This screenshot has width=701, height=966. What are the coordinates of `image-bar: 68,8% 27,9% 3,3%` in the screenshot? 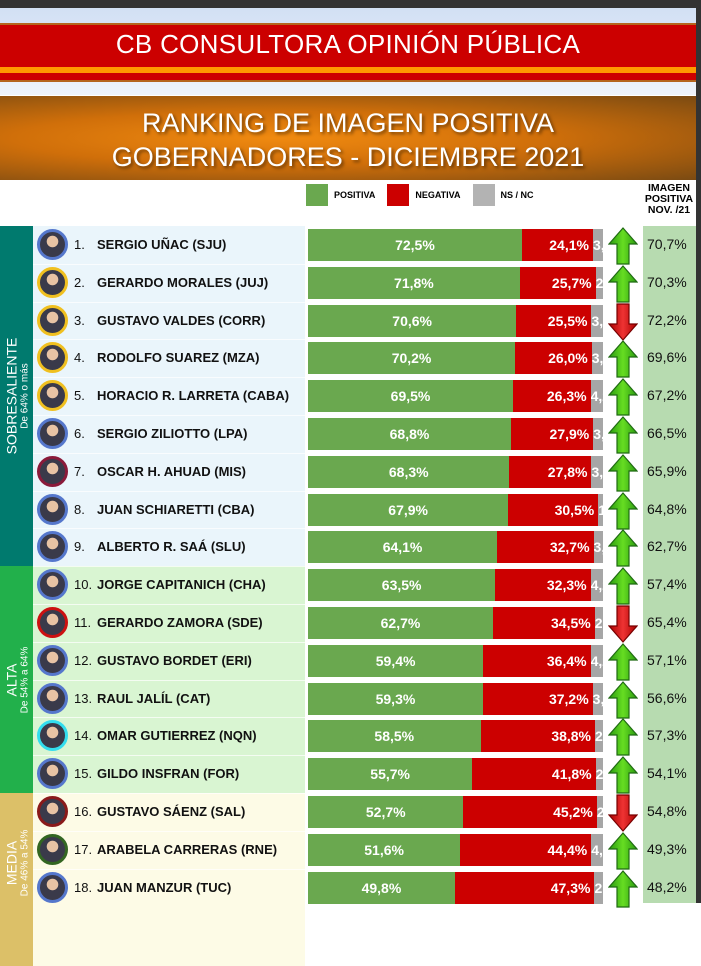 It's located at (455, 434).